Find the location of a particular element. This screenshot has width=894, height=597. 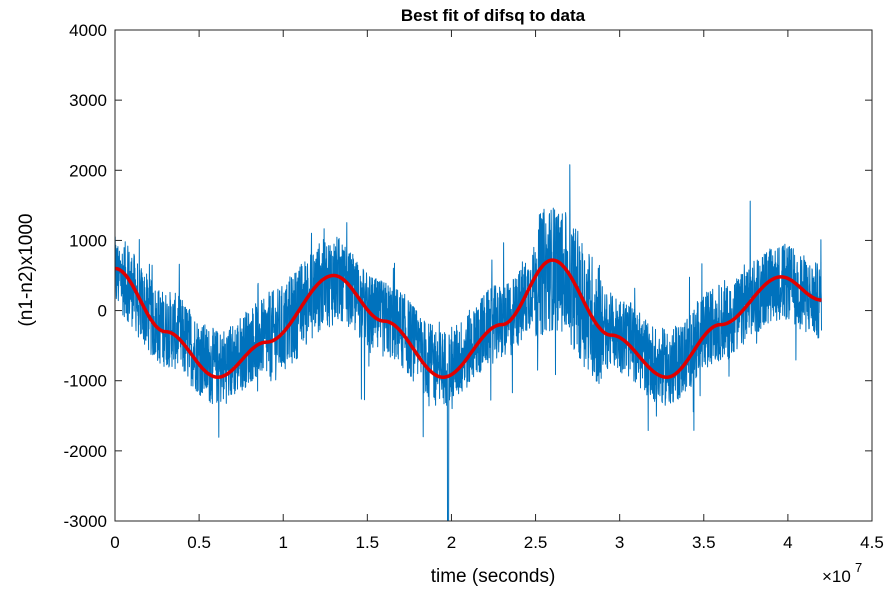

y-tick-label: 3000 is located at coordinates (88, 100).